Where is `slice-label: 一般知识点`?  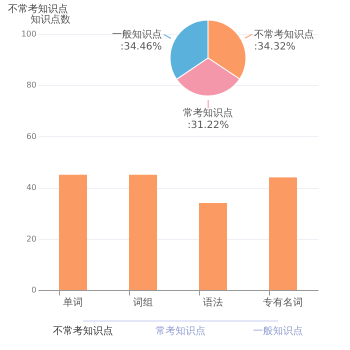
slice-label: 一般知识点 is located at coordinates (137, 34).